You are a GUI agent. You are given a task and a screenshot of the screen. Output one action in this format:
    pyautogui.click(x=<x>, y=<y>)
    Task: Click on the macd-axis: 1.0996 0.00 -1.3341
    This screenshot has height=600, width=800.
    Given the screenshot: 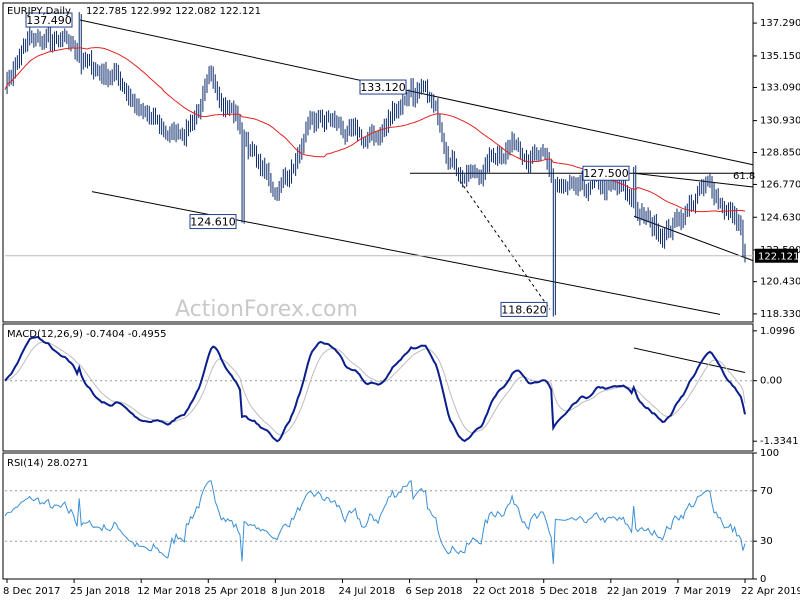 What is the action you would take?
    pyautogui.click(x=776, y=386)
    